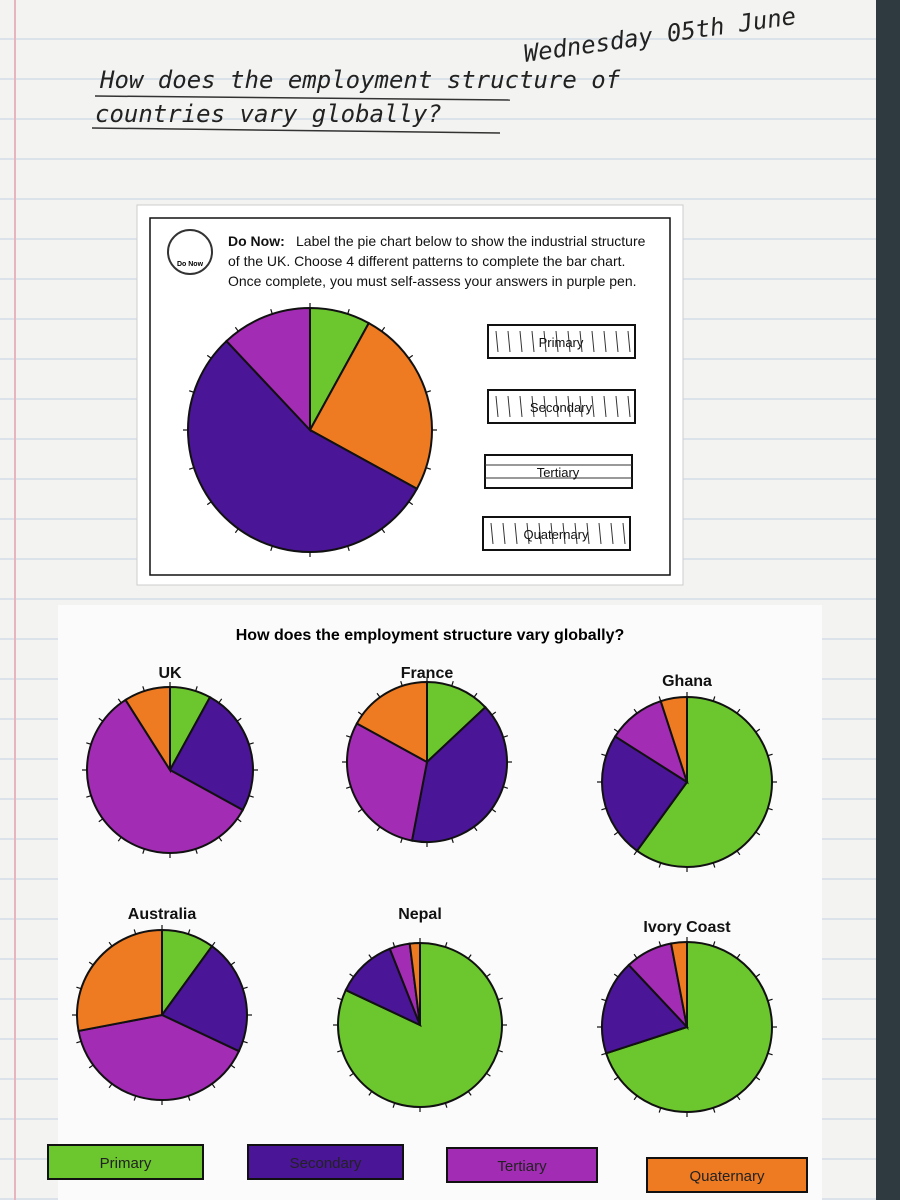 The width and height of the screenshot is (900, 1200). What do you see at coordinates (170, 673) in the screenshot?
I see `pie-title: UK` at bounding box center [170, 673].